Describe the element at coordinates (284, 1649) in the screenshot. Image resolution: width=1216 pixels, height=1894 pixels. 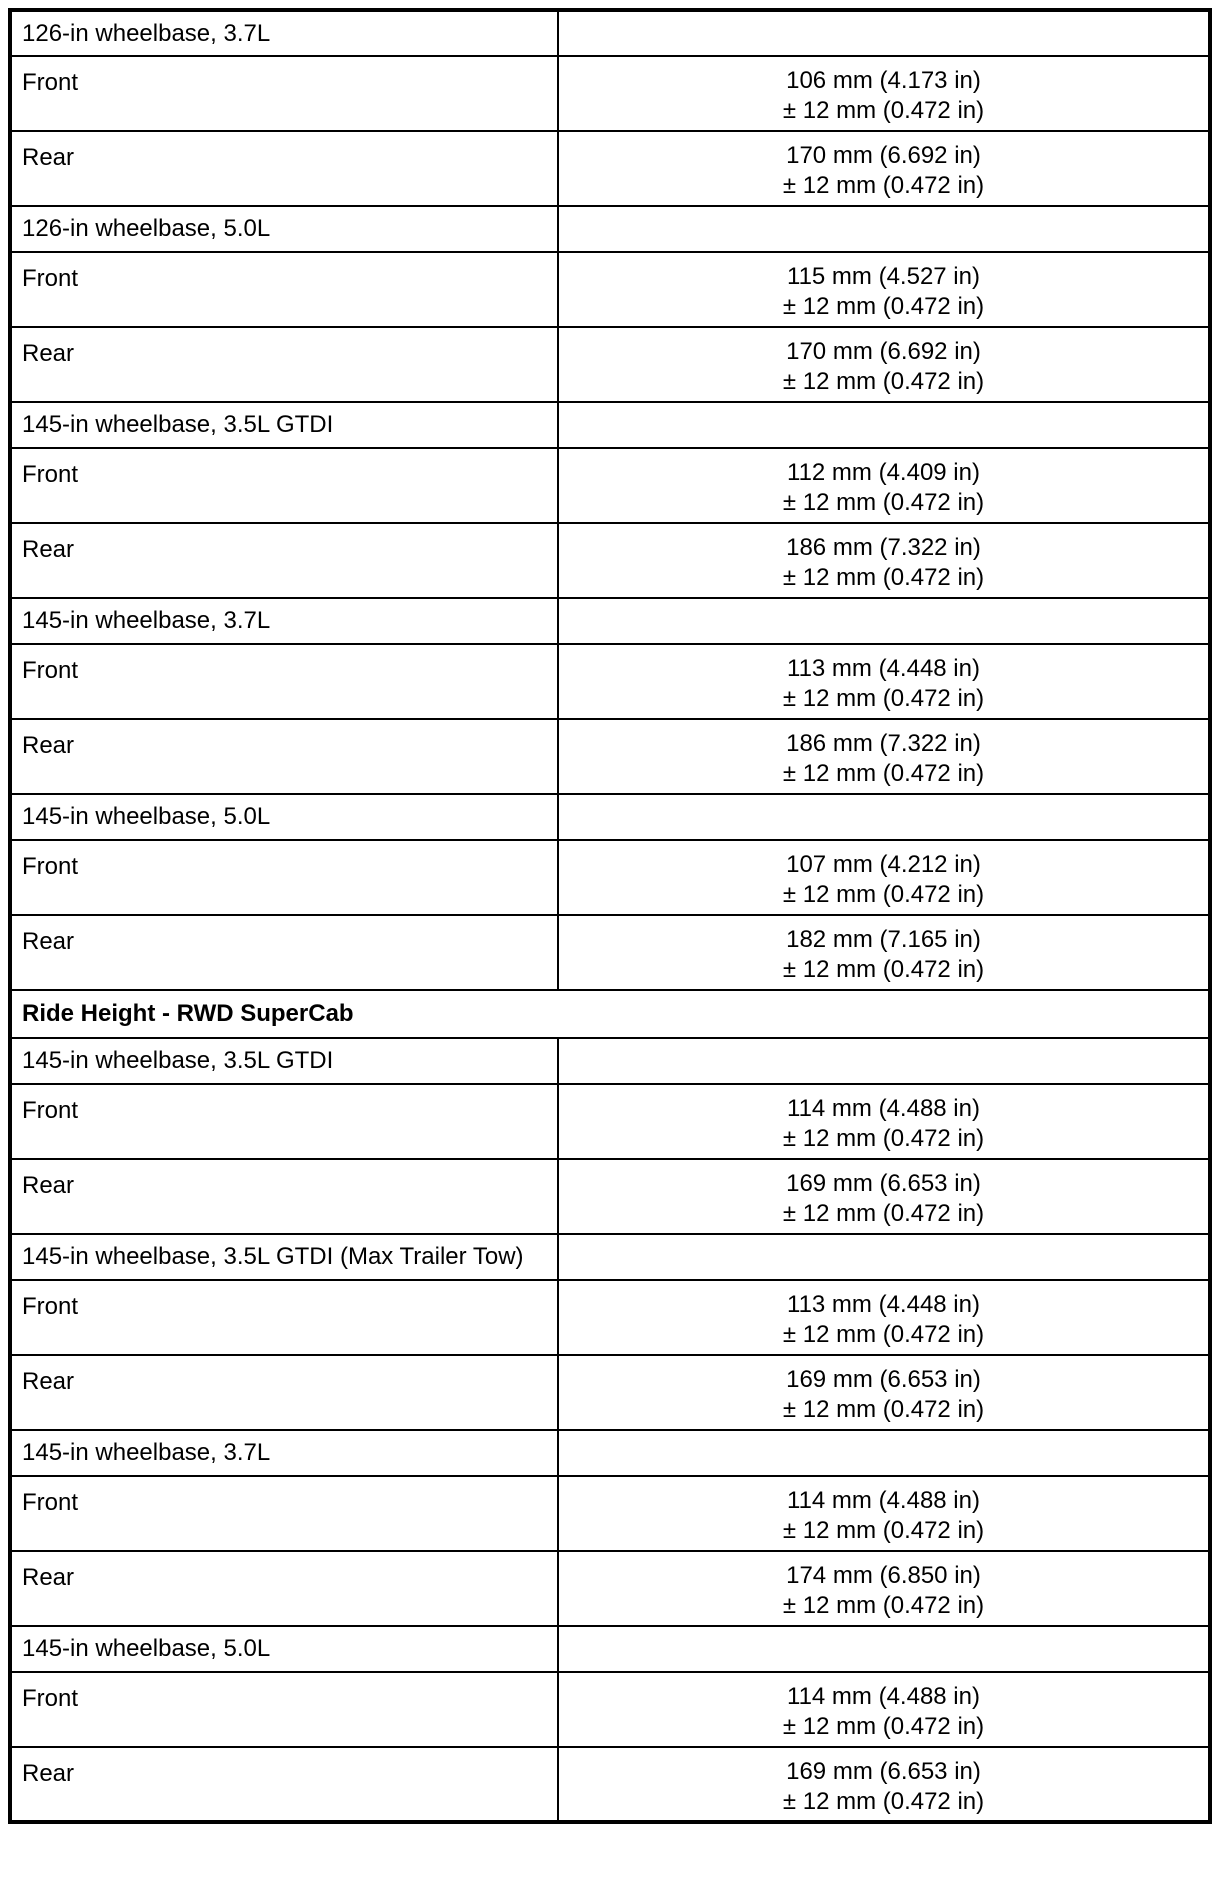
I see `config-label: 145-in wheelbase, 5.0L` at that location.